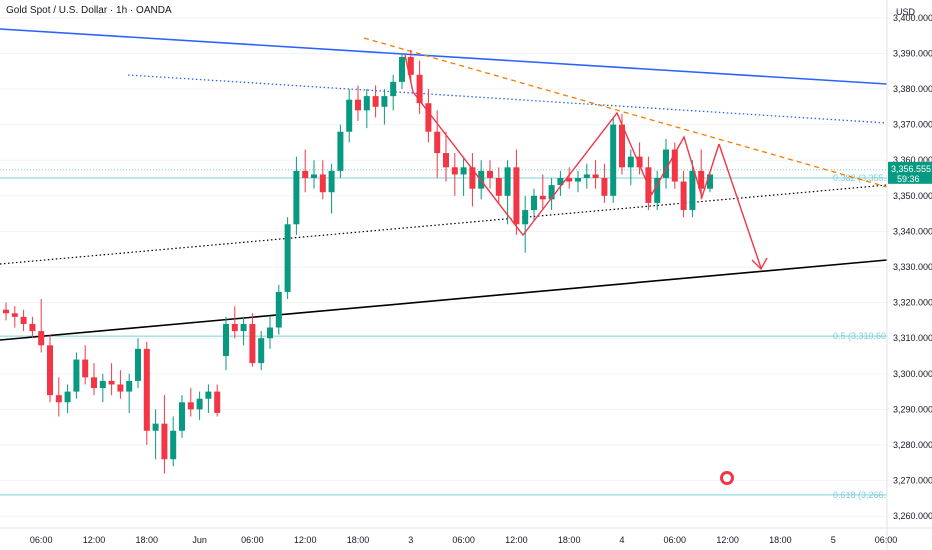 This screenshot has height=550, width=932. What do you see at coordinates (911, 169) in the screenshot?
I see `last-price-label: 3,356.555` at bounding box center [911, 169].